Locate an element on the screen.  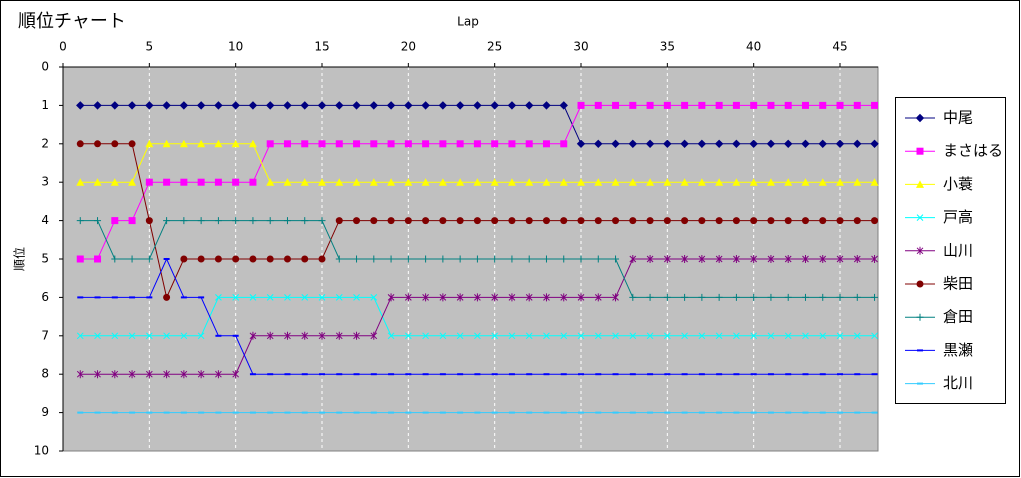
x-tick-label: 40 is located at coordinates (753, 47).